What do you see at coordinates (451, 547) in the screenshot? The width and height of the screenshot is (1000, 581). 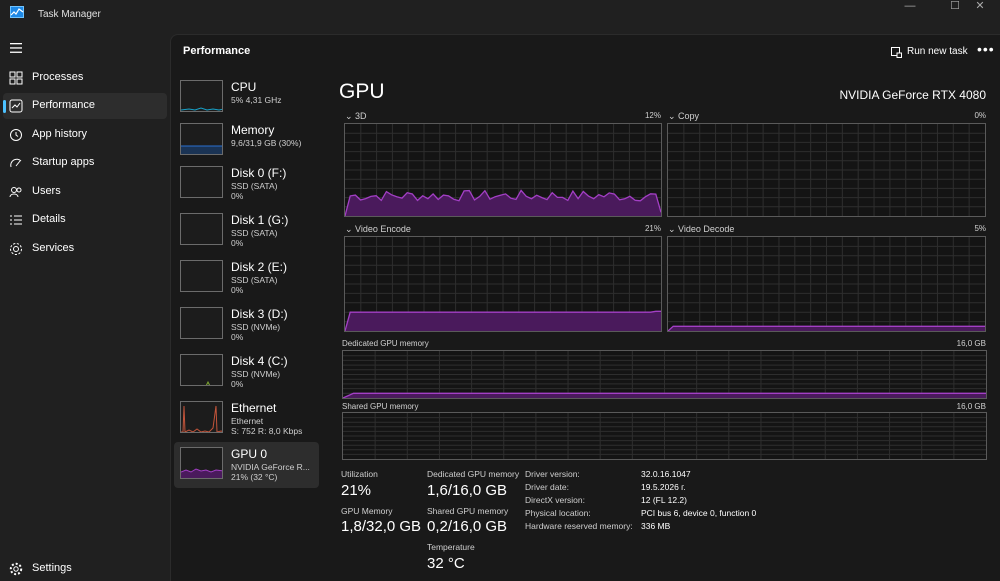 I see `temperature-label: Temperature` at bounding box center [451, 547].